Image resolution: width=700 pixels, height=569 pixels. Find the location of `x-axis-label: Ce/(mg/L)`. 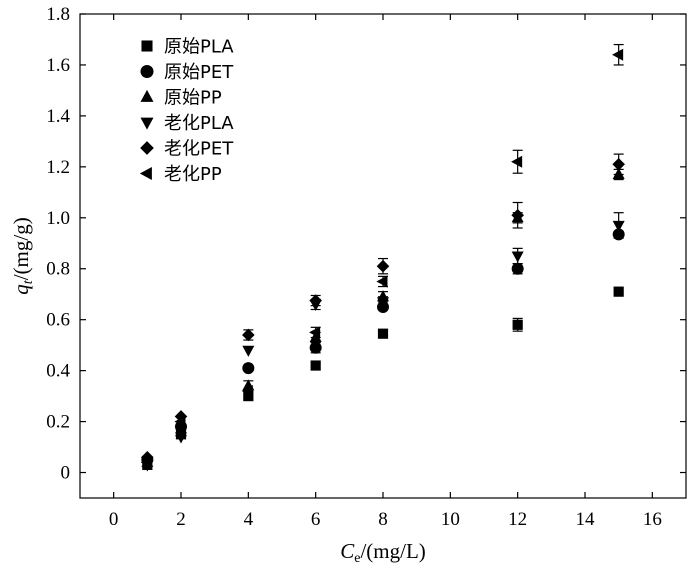

x-axis-label: Ce/(mg/L) is located at coordinates (383, 552).